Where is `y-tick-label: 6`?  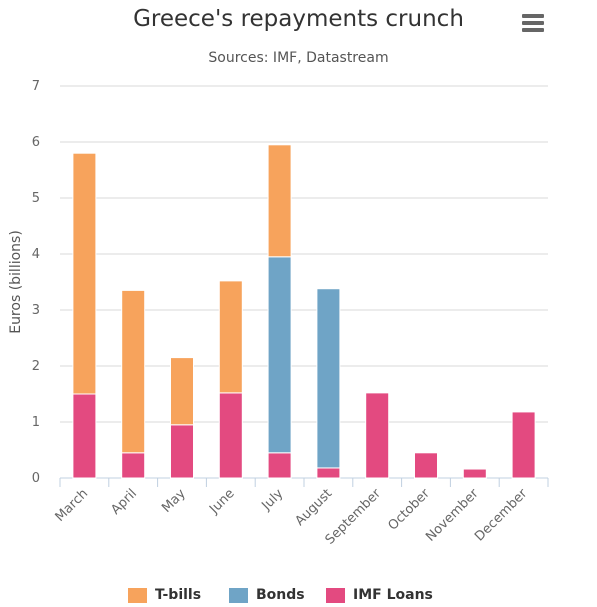 y-tick-label: 6 is located at coordinates (36, 142).